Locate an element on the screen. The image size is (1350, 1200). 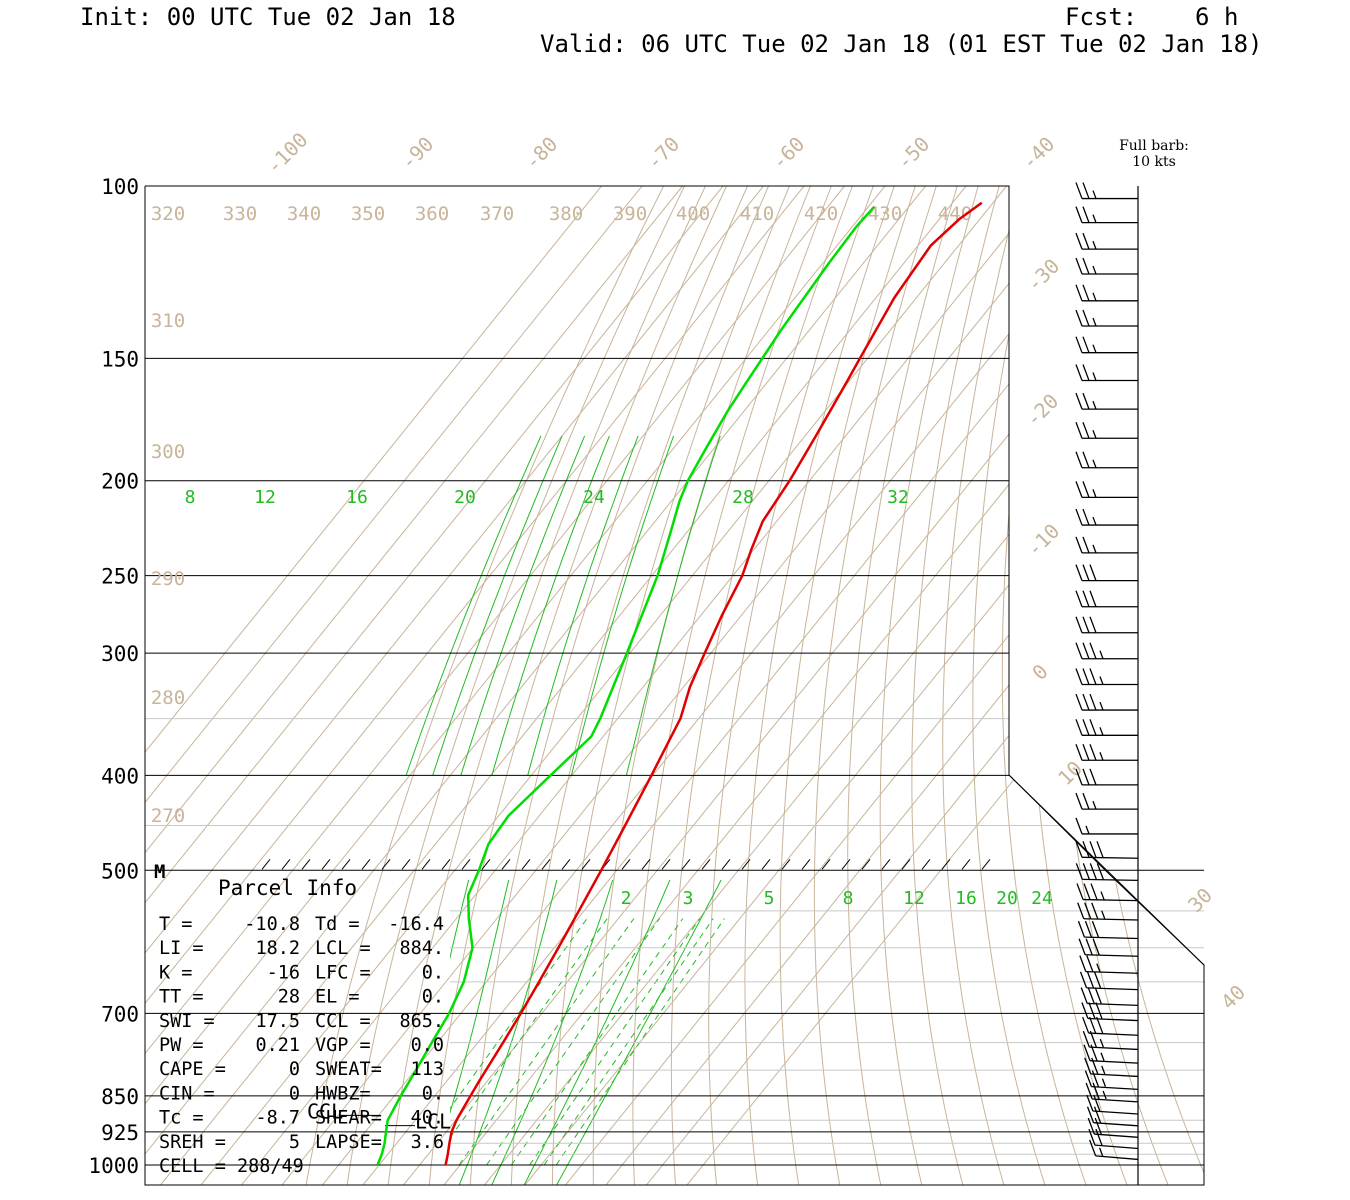
pressure-label-925: 925 is located at coordinates (120, 1133).